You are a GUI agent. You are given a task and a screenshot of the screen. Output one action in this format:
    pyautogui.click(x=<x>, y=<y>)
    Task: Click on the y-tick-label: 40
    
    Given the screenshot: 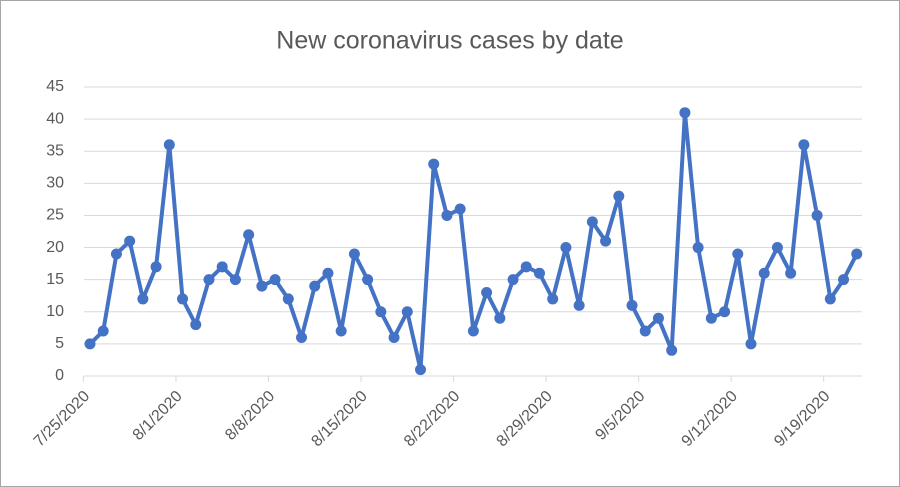 What is the action you would take?
    pyautogui.click(x=55, y=118)
    